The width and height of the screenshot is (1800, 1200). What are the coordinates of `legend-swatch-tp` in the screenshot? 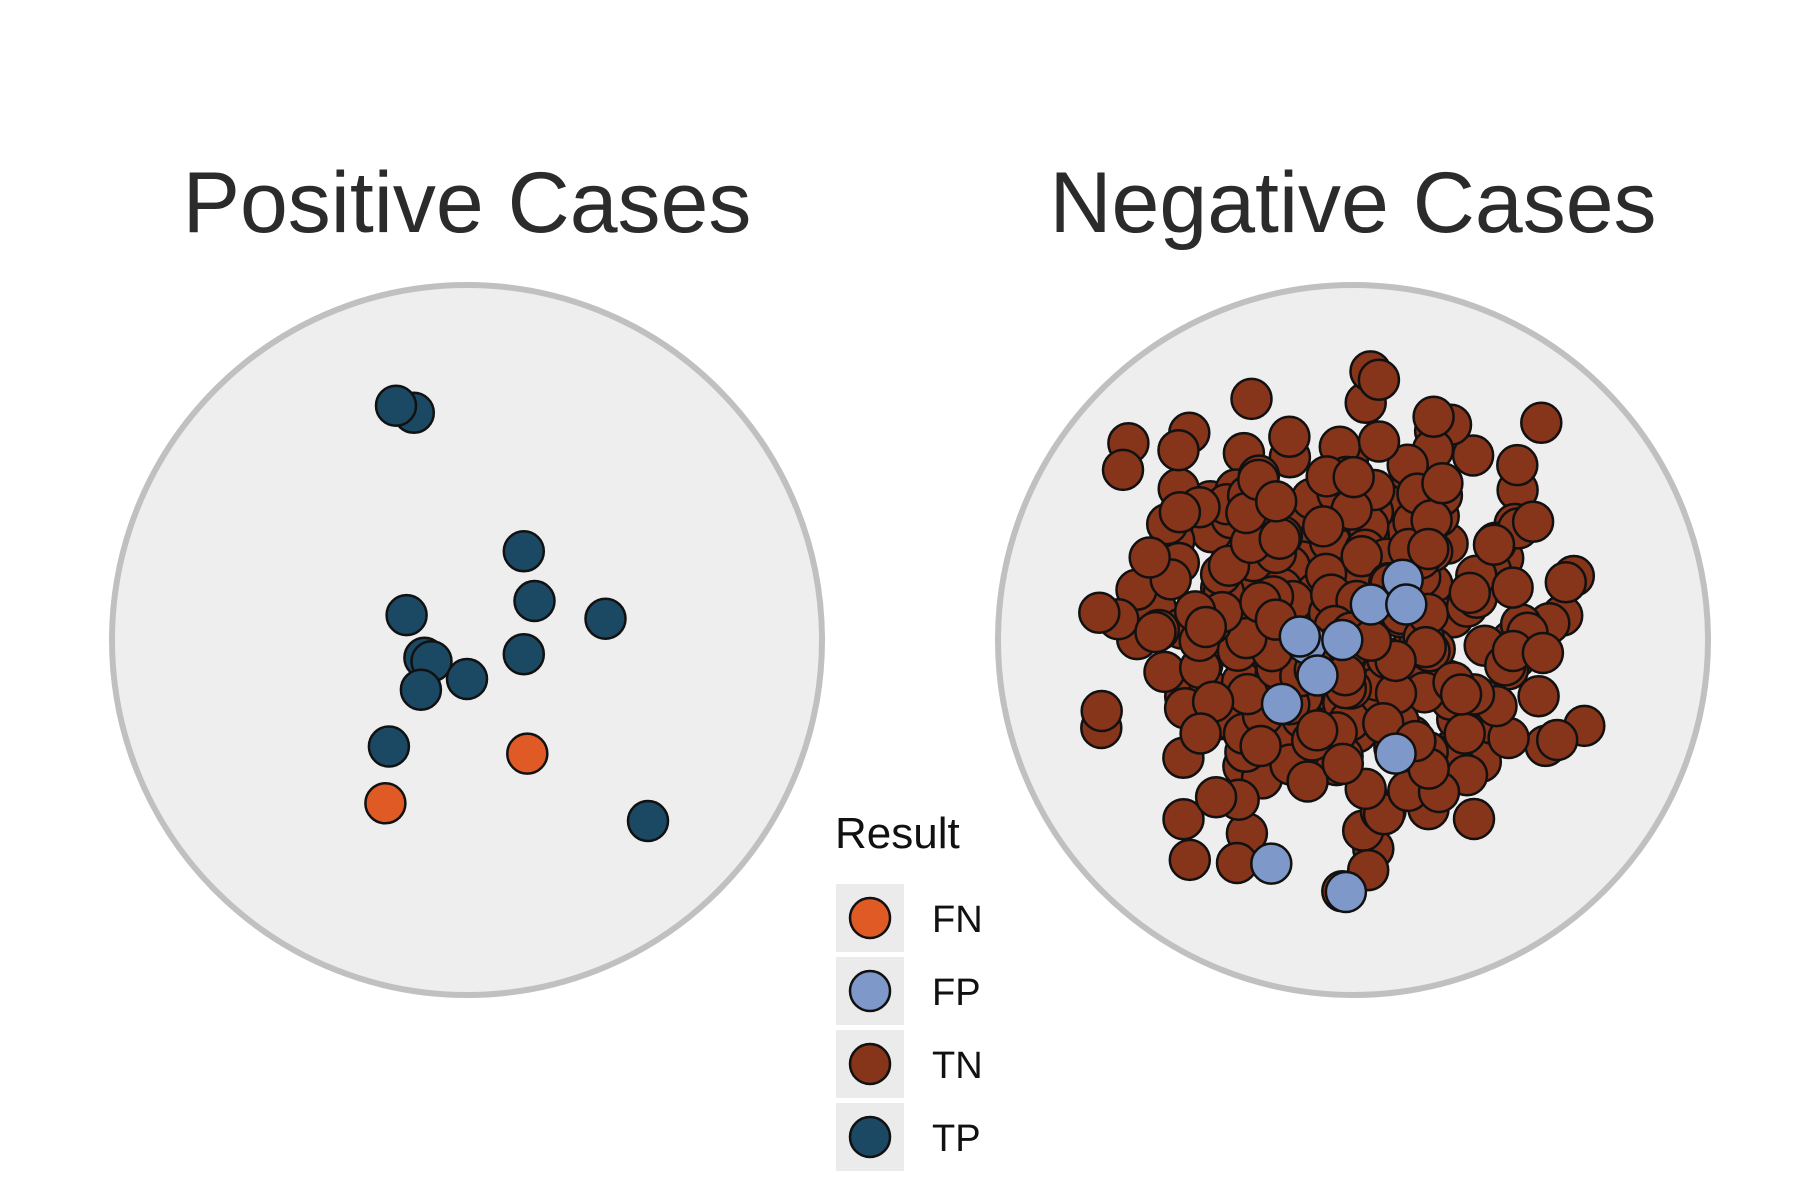 It's located at (870, 1137).